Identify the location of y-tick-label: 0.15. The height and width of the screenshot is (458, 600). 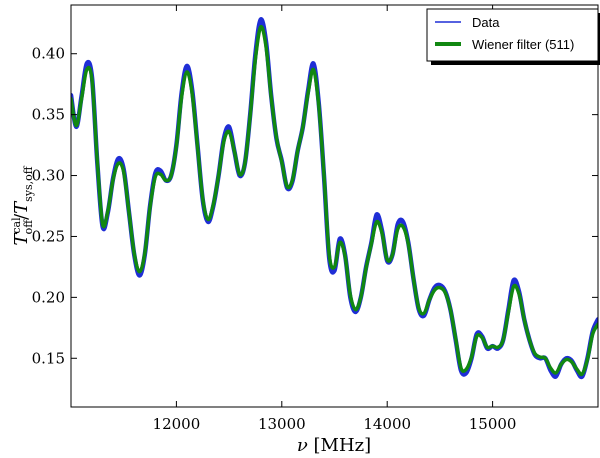
(48, 358).